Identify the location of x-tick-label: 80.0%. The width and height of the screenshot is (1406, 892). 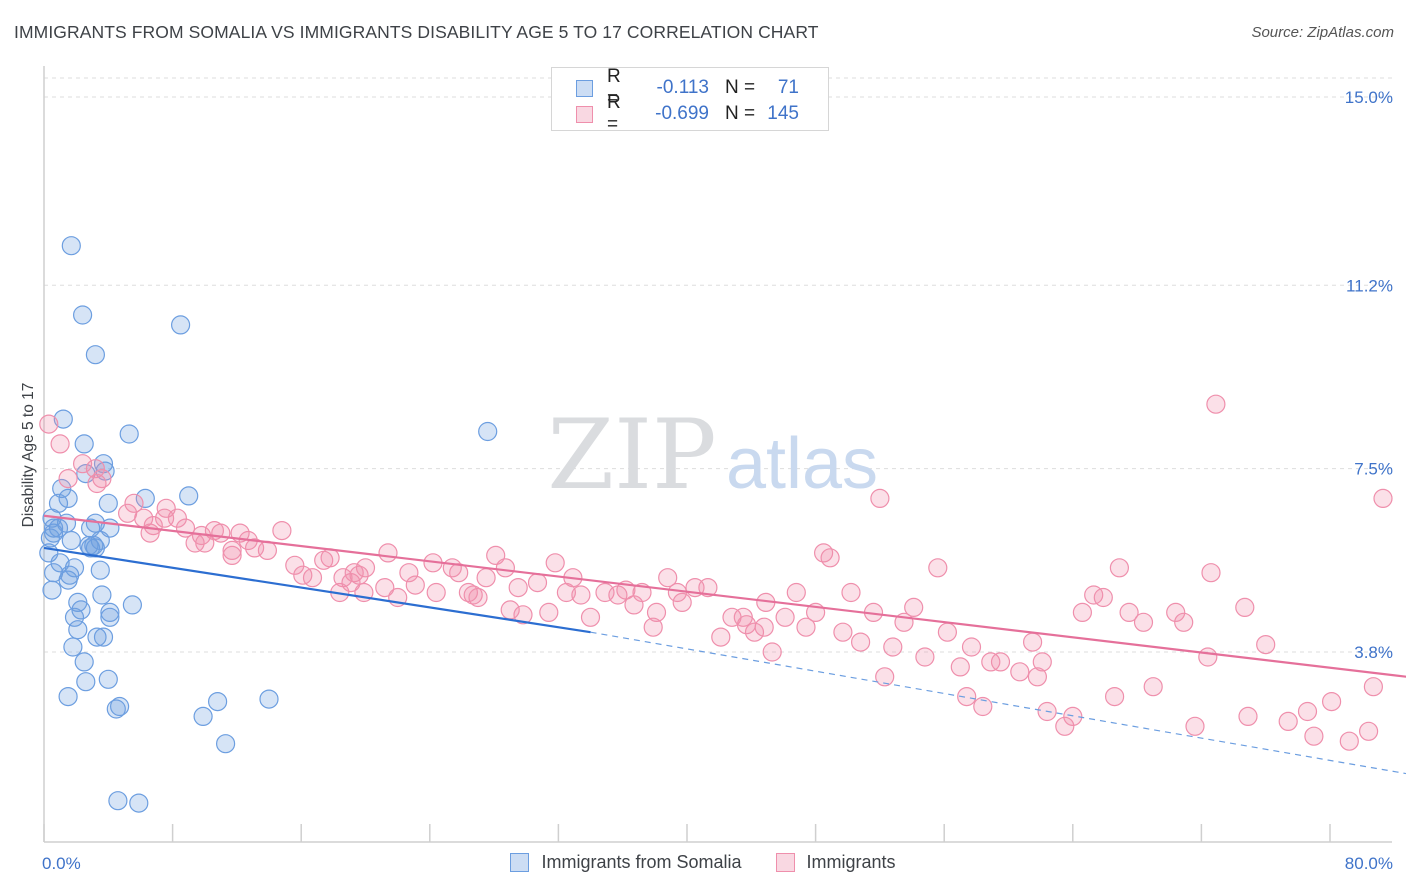
(1369, 863).